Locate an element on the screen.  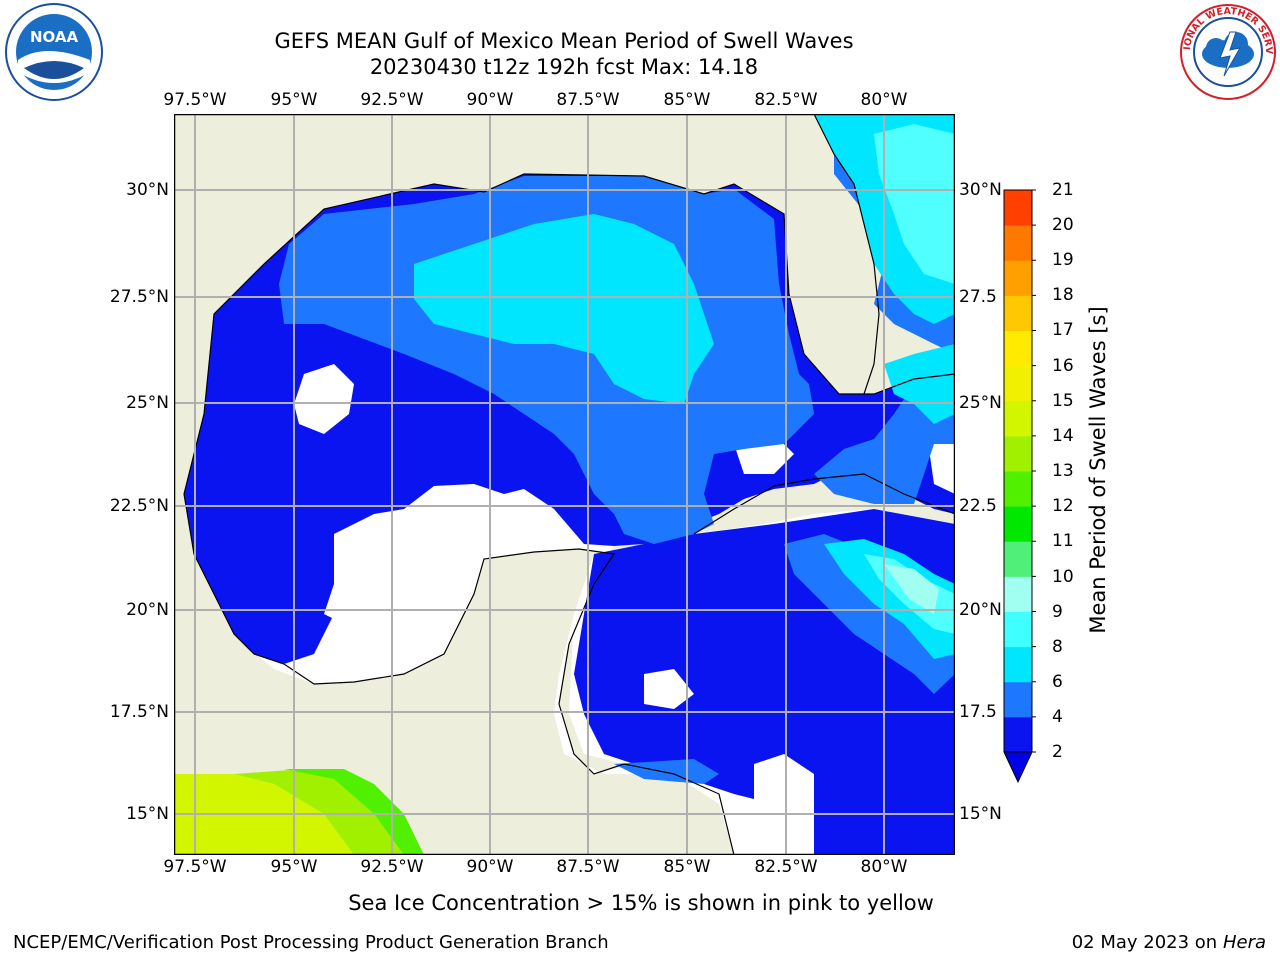
lon-tick-top: 97.5°W is located at coordinates (195, 100).